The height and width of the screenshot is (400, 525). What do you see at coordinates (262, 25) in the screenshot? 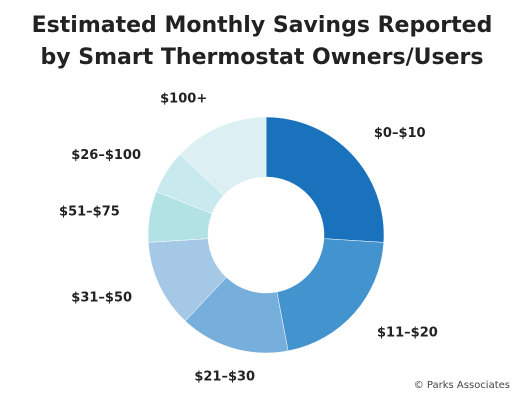
I see `chart-title: Estimated Monthly Savings Reported` at bounding box center [262, 25].